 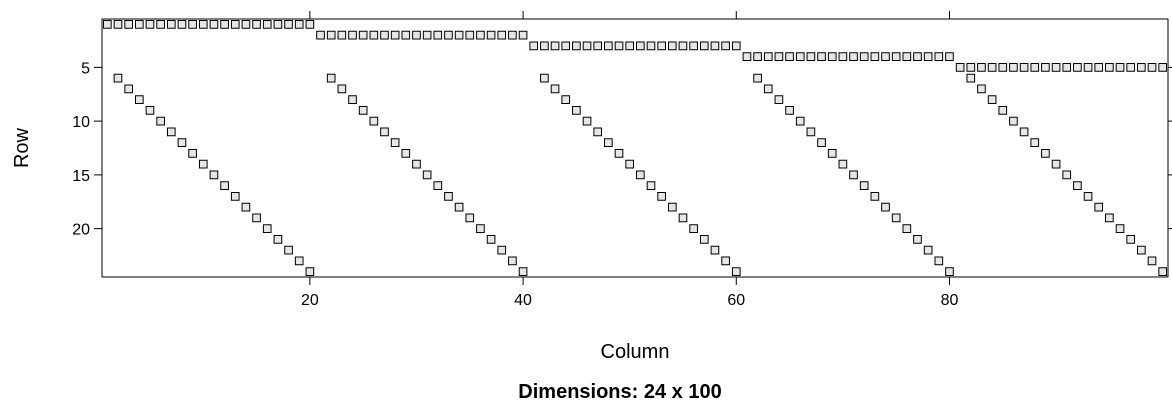 What do you see at coordinates (81, 176) in the screenshot?
I see `y-tick-label: 15` at bounding box center [81, 176].